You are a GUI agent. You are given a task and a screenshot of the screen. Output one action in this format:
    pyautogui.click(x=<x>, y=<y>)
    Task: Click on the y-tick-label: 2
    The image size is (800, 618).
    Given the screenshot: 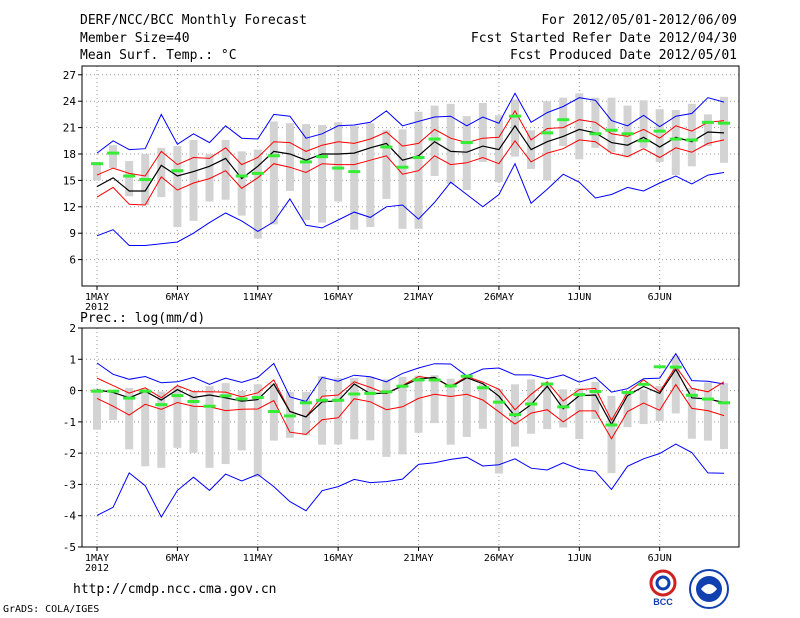 What is the action you would take?
    pyautogui.click(x=72, y=328)
    